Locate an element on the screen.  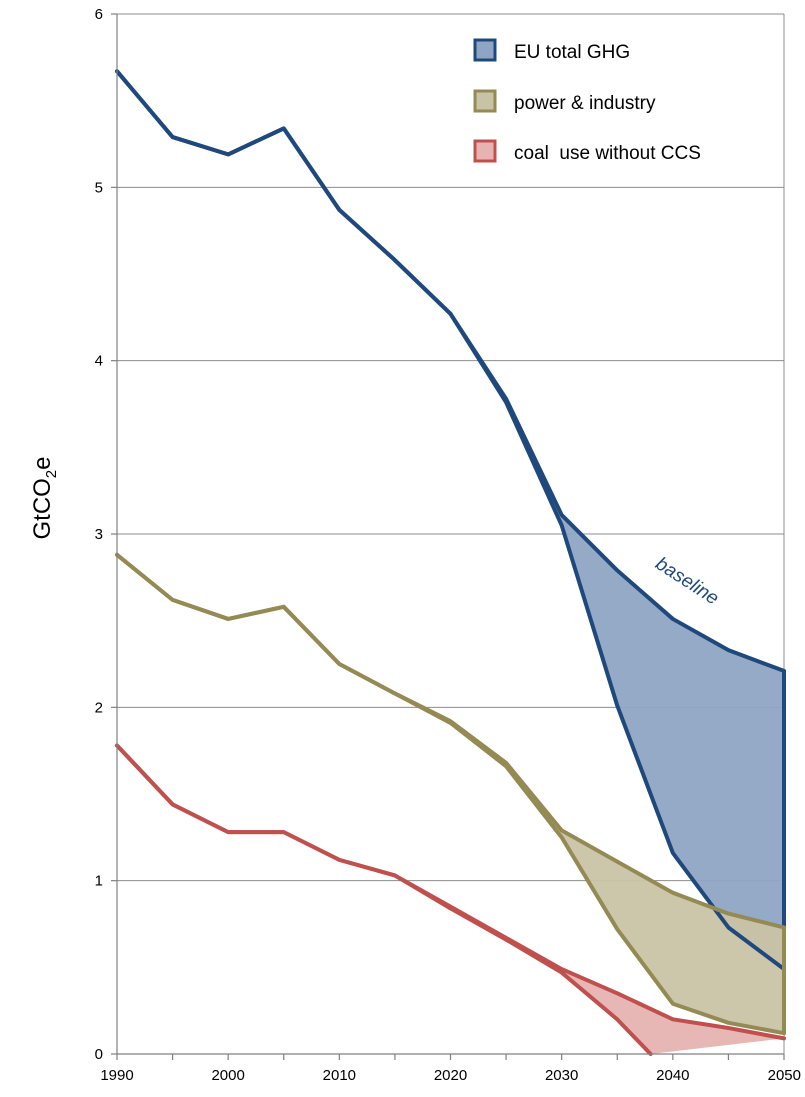
y-tick-label: 3 is located at coordinates (99, 534).